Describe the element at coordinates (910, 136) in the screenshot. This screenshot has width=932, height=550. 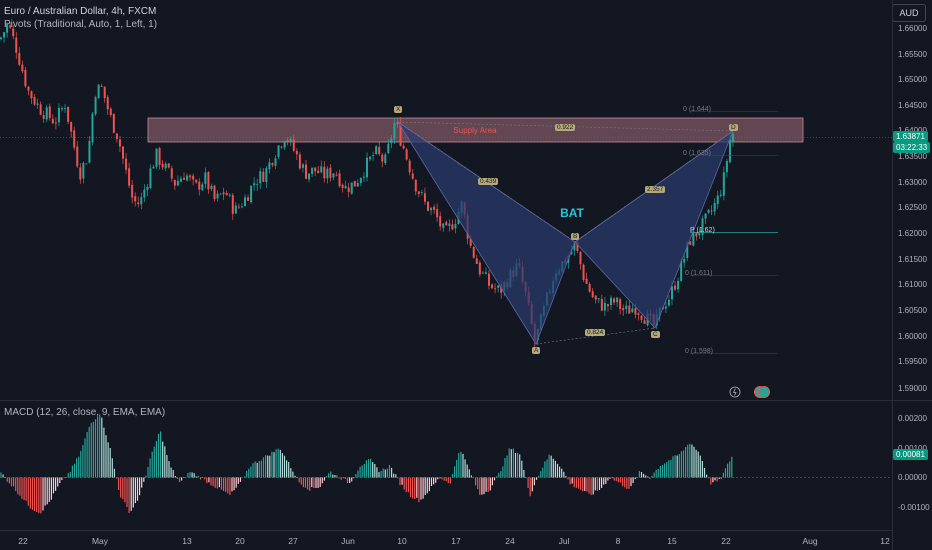
I see `current-price-tag: 1.63871` at that location.